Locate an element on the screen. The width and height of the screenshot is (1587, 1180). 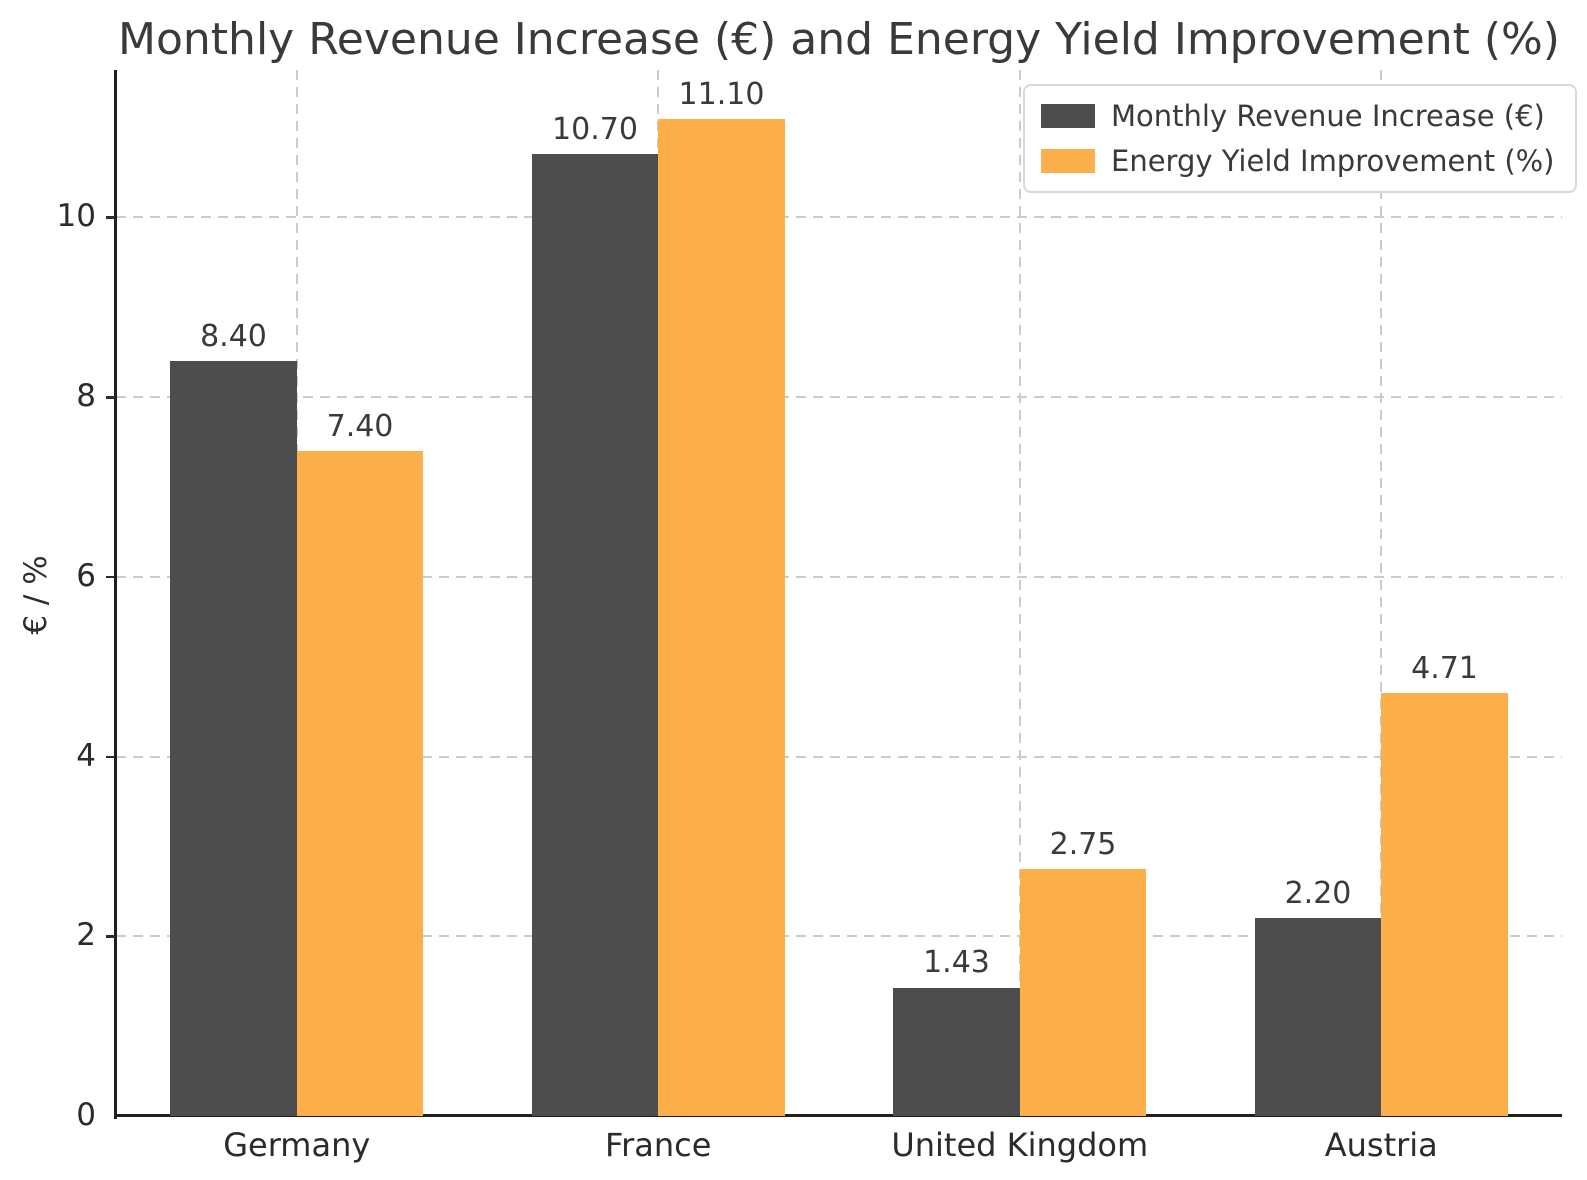
legend-item: Monthly Revenue Increase (€) is located at coordinates (1298, 116).